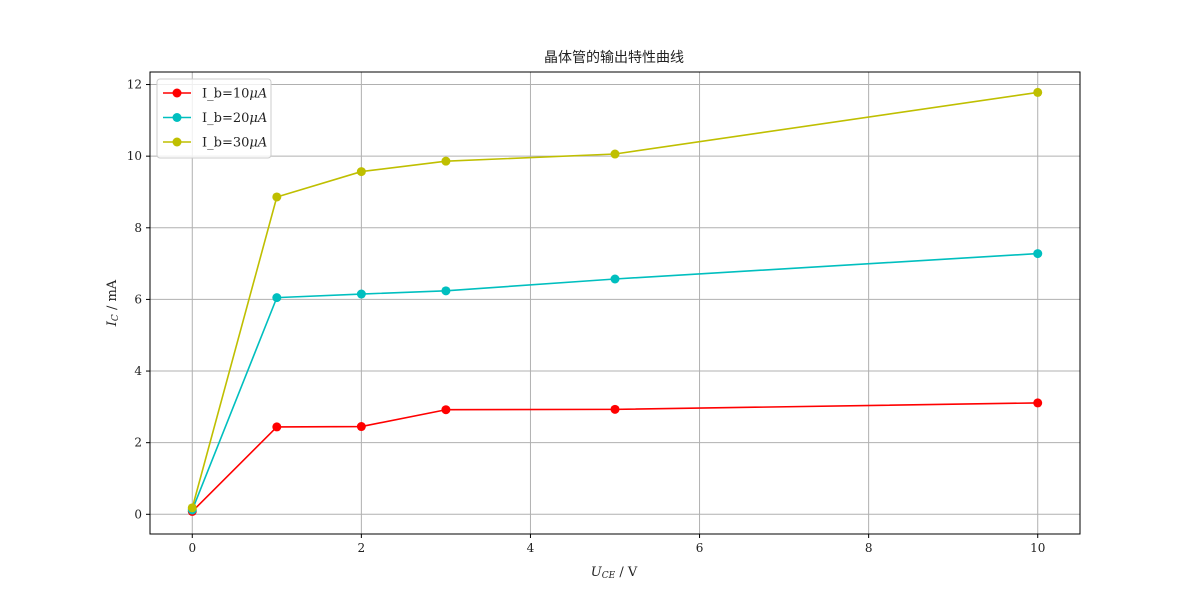  I want to click on x-tick-label: 4, so click(531, 548).